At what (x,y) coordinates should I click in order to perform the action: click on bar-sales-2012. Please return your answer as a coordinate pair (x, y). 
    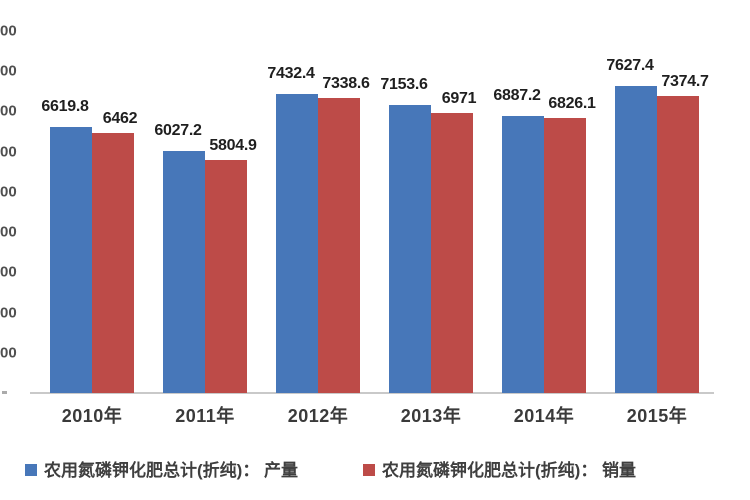
    Looking at the image, I should click on (339, 245).